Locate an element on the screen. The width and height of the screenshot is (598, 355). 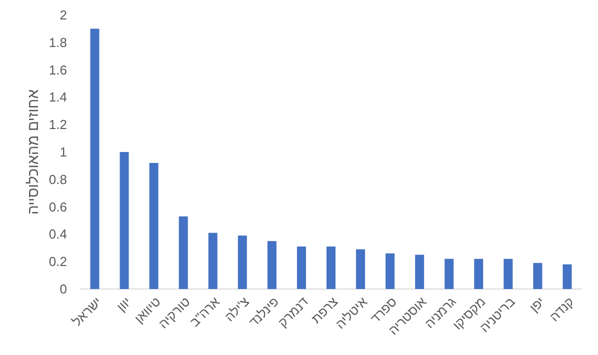
x-tick-label: ישראל is located at coordinates (86, 312).